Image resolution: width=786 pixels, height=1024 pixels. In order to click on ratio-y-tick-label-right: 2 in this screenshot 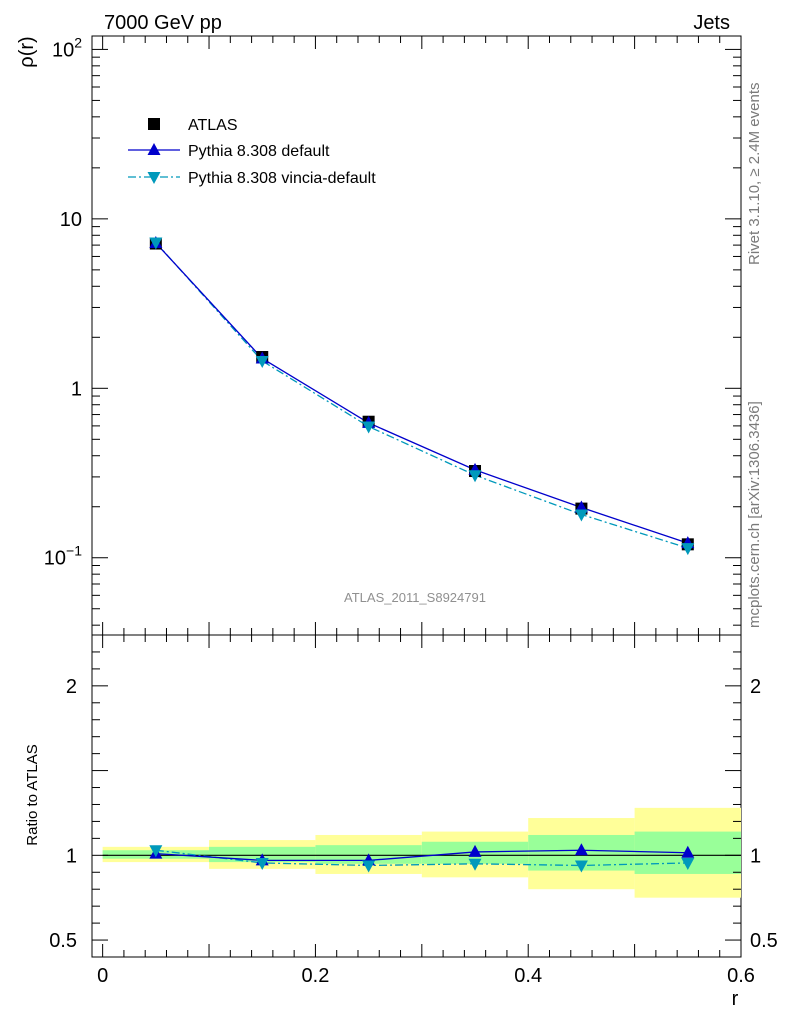, I will do `click(755, 687)`.